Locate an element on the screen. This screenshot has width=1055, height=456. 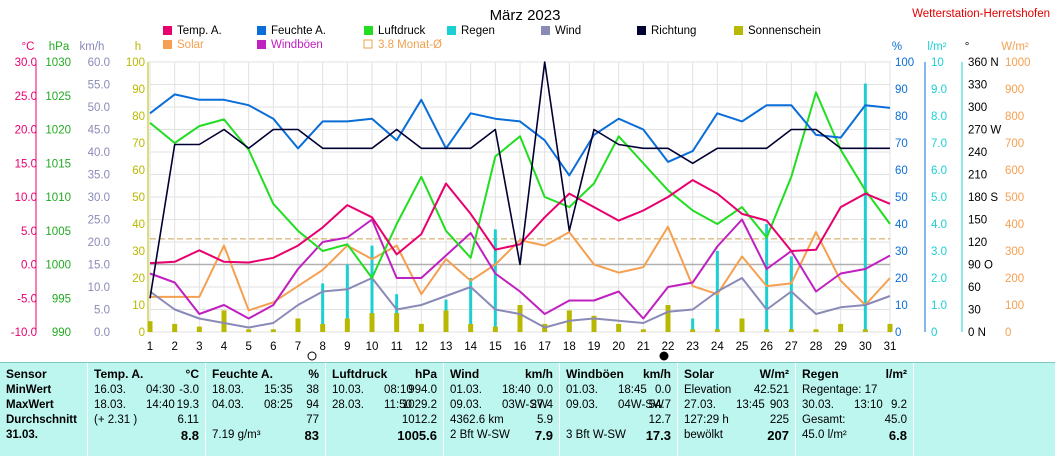
tick-solar: 100 is located at coordinates (1014, 306).